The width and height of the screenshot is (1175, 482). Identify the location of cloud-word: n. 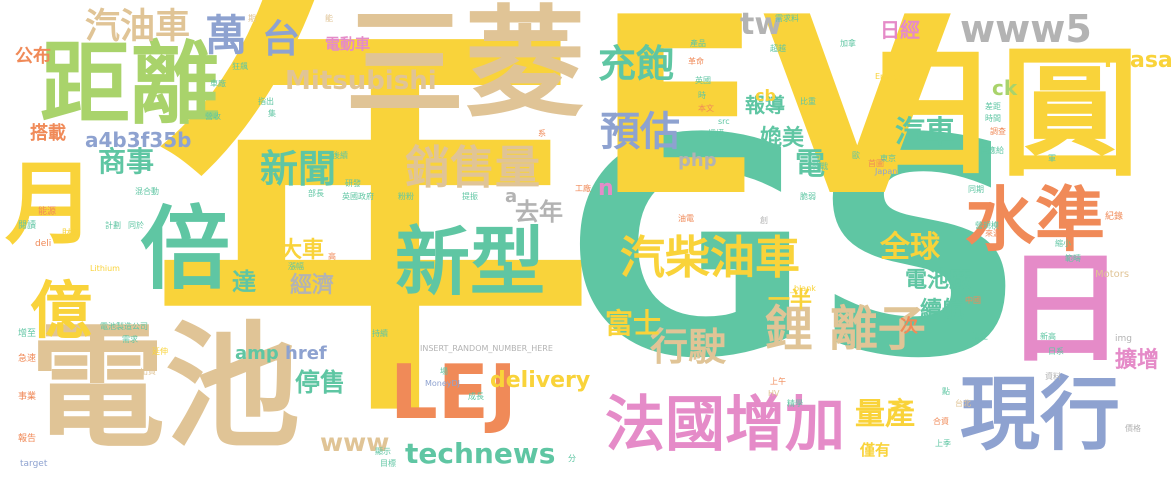
(606, 188).